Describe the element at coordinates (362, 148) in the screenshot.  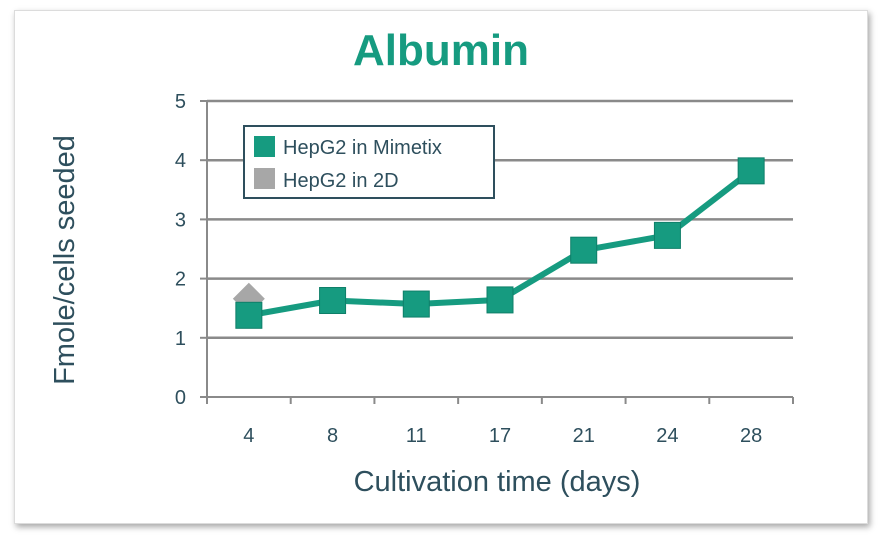
I see `legend-label-mimetix: HepG2 in Mimetix` at that location.